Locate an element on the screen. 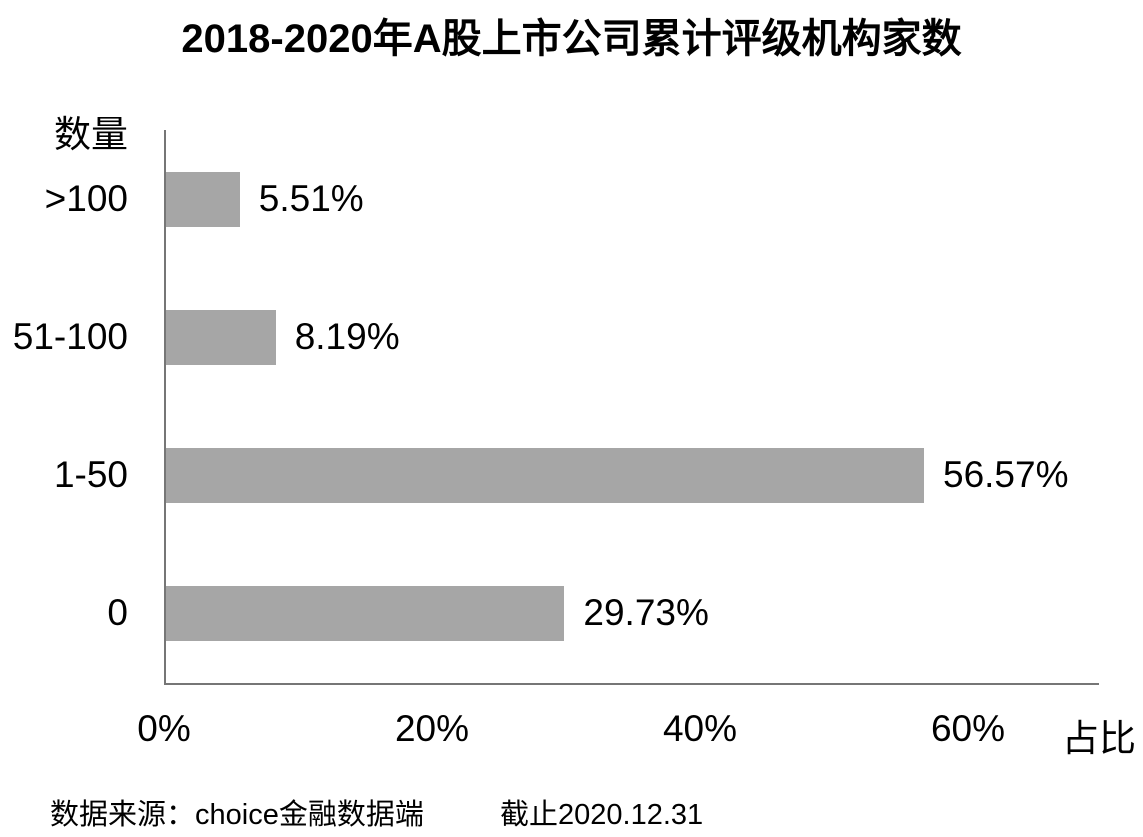 The height and width of the screenshot is (837, 1143). x-axis-title: 占比 is located at coordinates (1099, 738).